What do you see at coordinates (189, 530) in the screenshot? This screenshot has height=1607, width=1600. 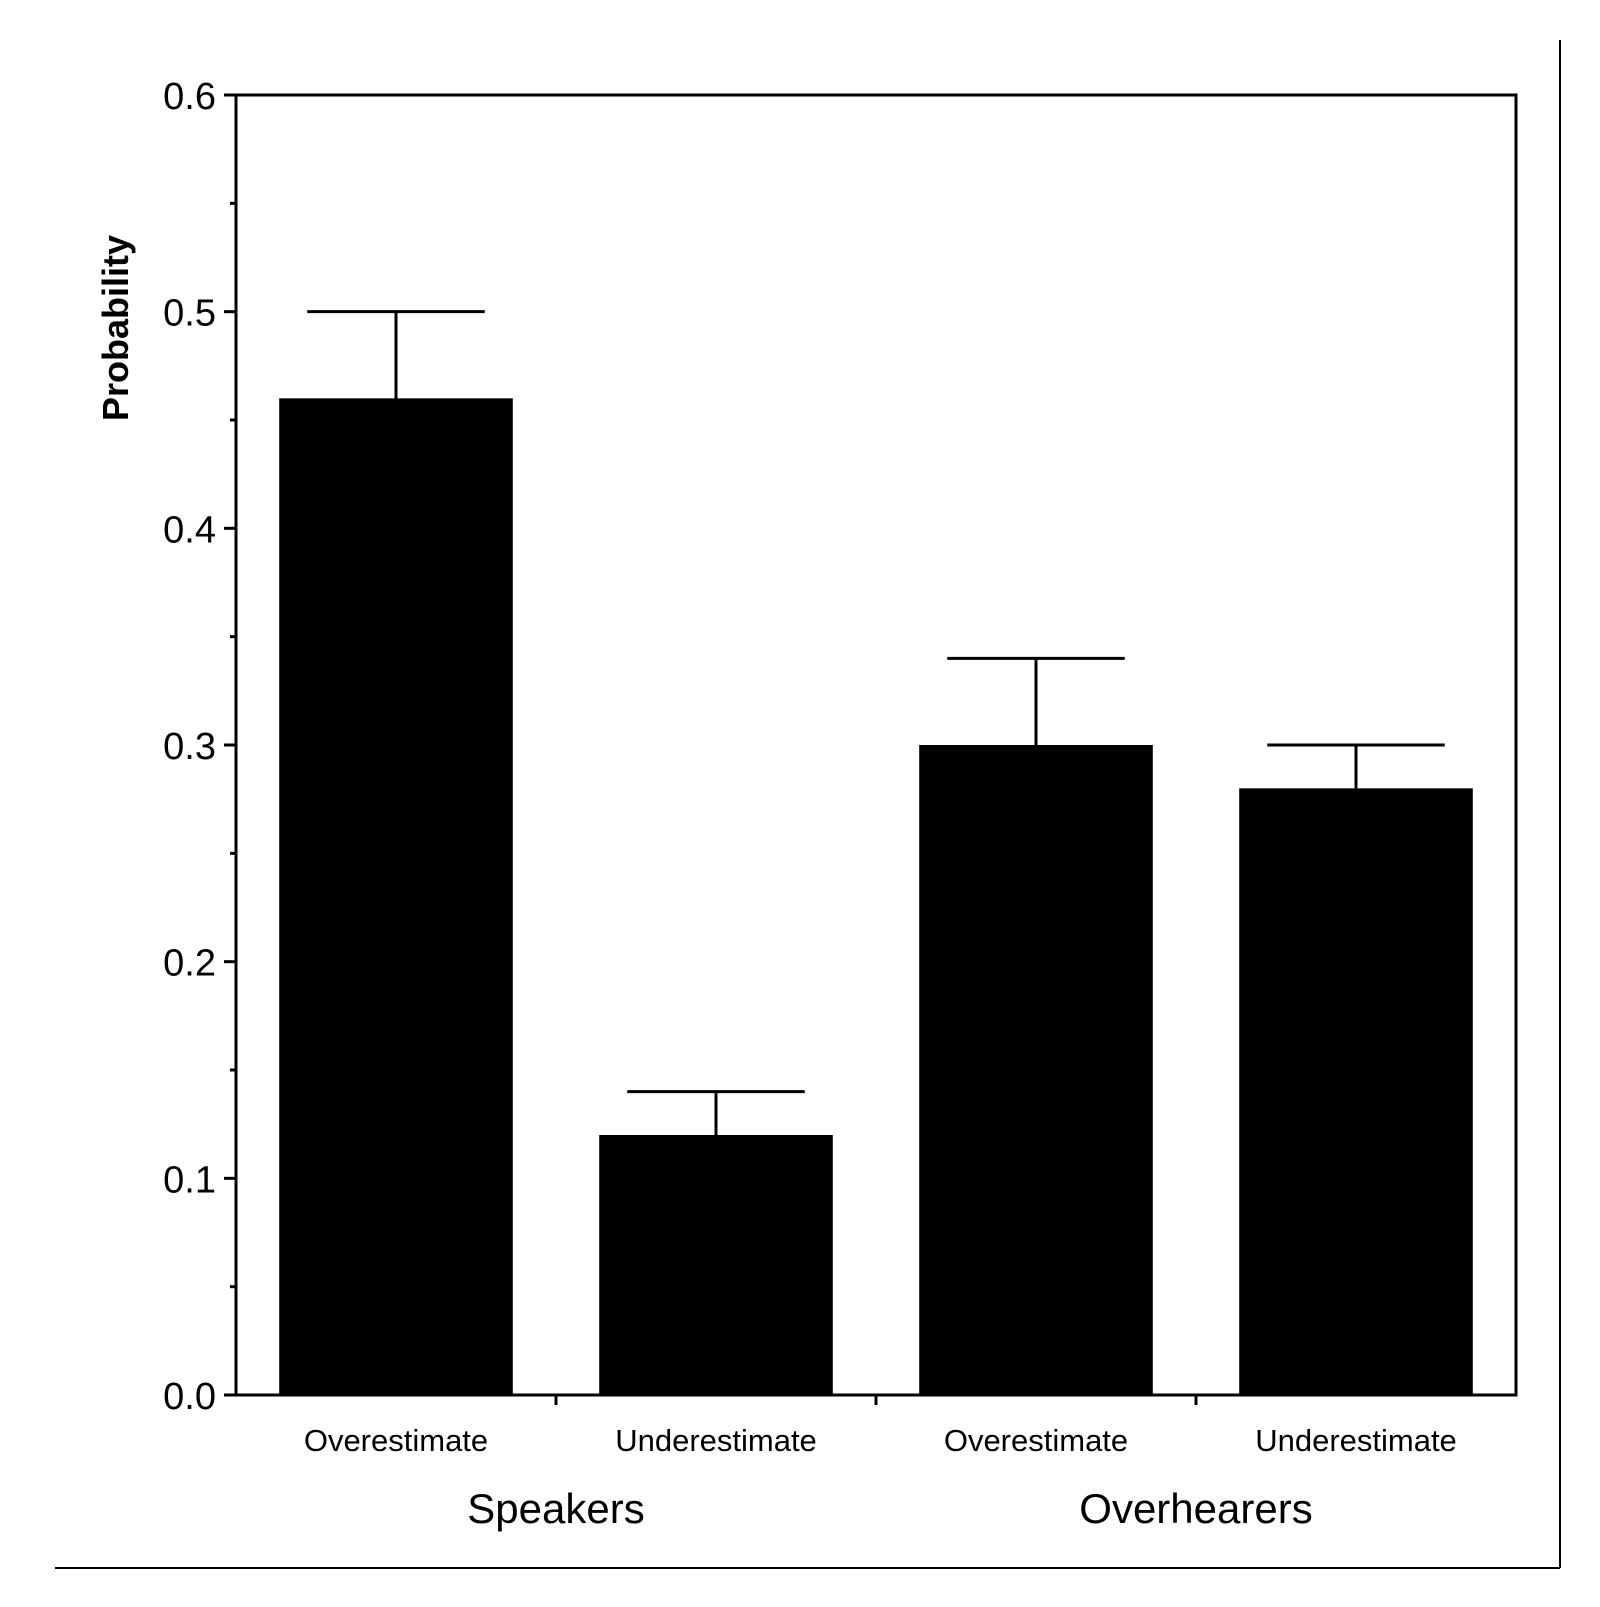 I see `y-tick-label: 0.4` at bounding box center [189, 530].